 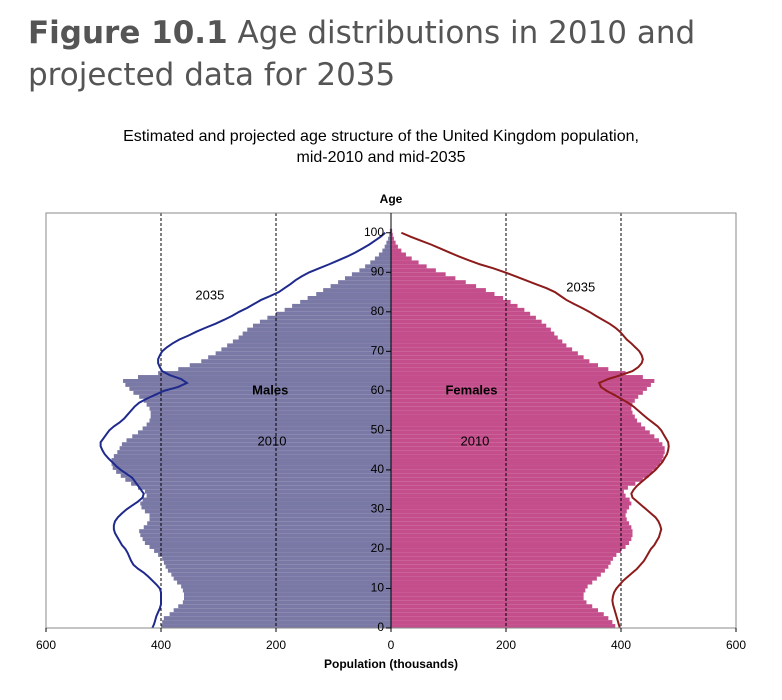 I want to click on y-axis-label: Age, so click(x=391, y=199).